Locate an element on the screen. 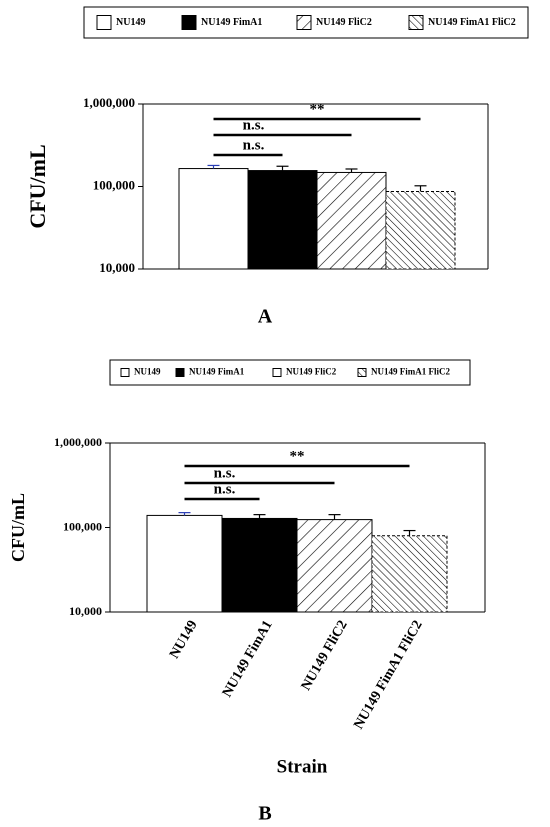  x-tick-label: NU149 FliC2 is located at coordinates (325, 655).